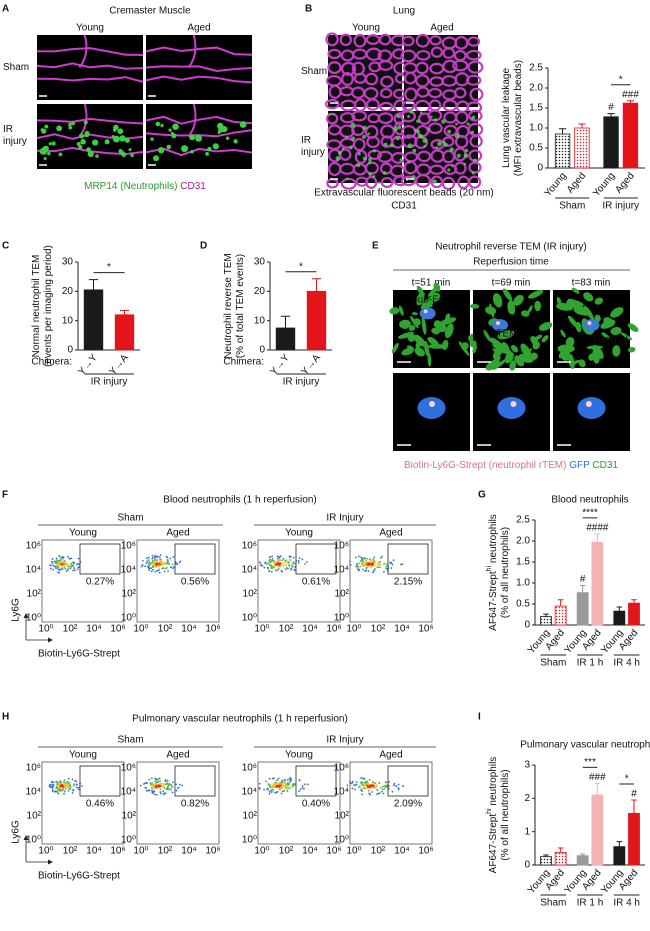  I want to click on y-tick-label: 1.0, so click(523, 583).